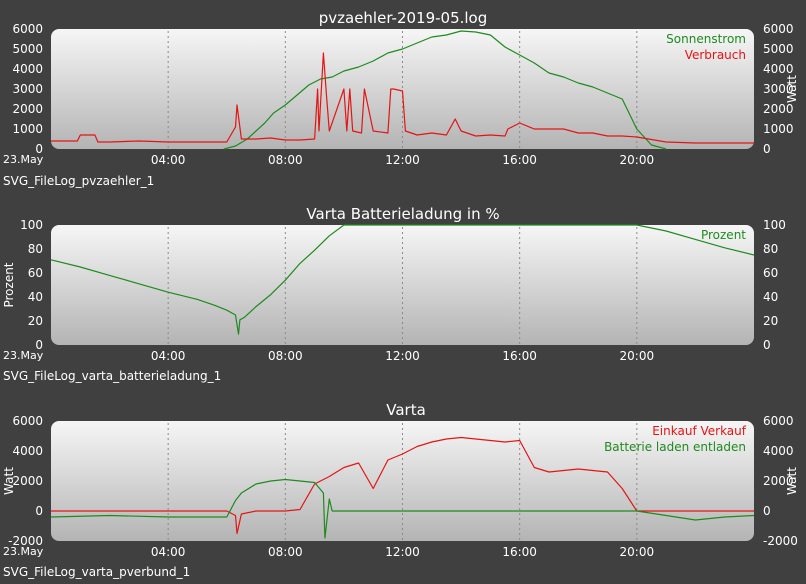 This screenshot has height=584, width=806. Describe the element at coordinates (675, 447) in the screenshot. I see `chart-3-legend-entry-2: Batterie laden entladen` at that location.